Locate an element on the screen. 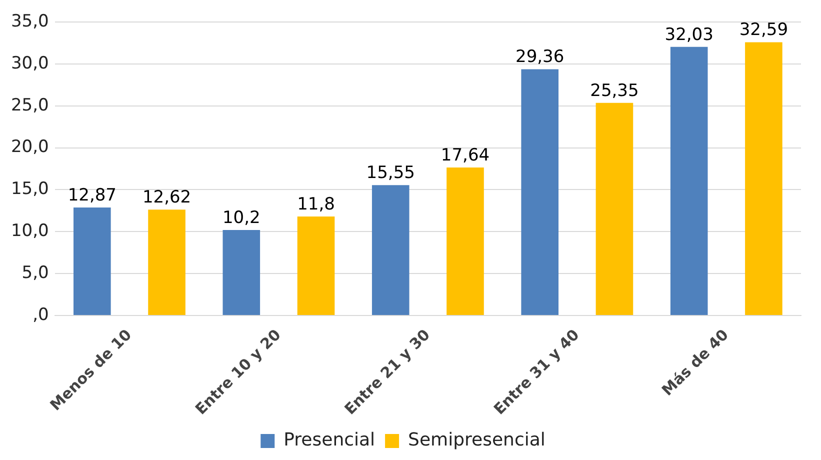 The width and height of the screenshot is (821, 460). y-tick-label: 35,0 is located at coordinates (29, 21).